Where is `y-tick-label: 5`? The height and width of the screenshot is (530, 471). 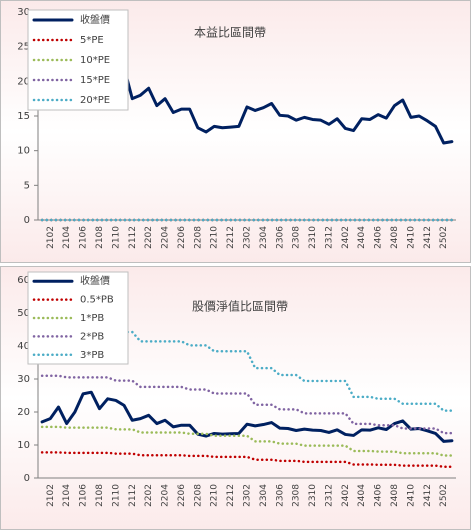 y-tick-label: 5 is located at coordinates (27, 185).